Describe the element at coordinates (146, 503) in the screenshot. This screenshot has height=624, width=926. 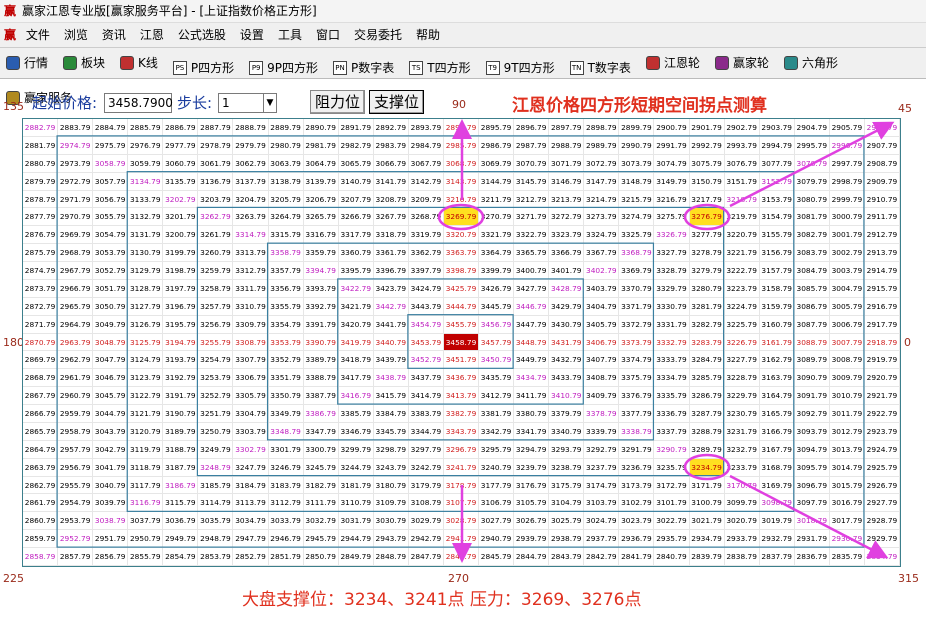
I see `grid-cell: 3116.79` at that location.